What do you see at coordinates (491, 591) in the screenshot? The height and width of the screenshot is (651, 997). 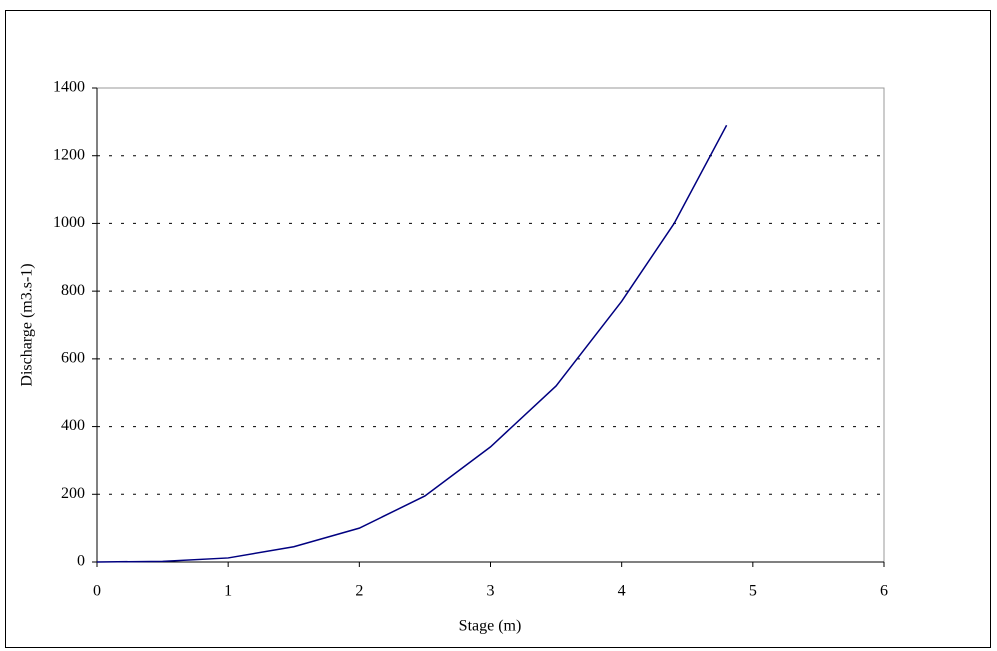 I see `x-tick-label: 3` at bounding box center [491, 591].